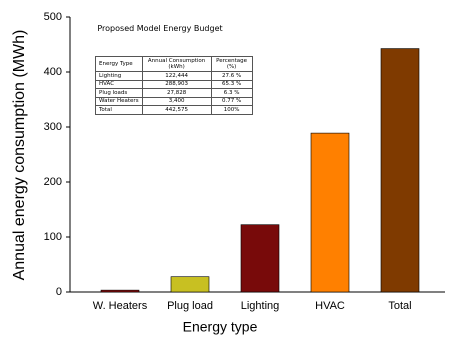 The height and width of the screenshot is (338, 474). I want to click on table-cell: Water Heaters, so click(119, 101).